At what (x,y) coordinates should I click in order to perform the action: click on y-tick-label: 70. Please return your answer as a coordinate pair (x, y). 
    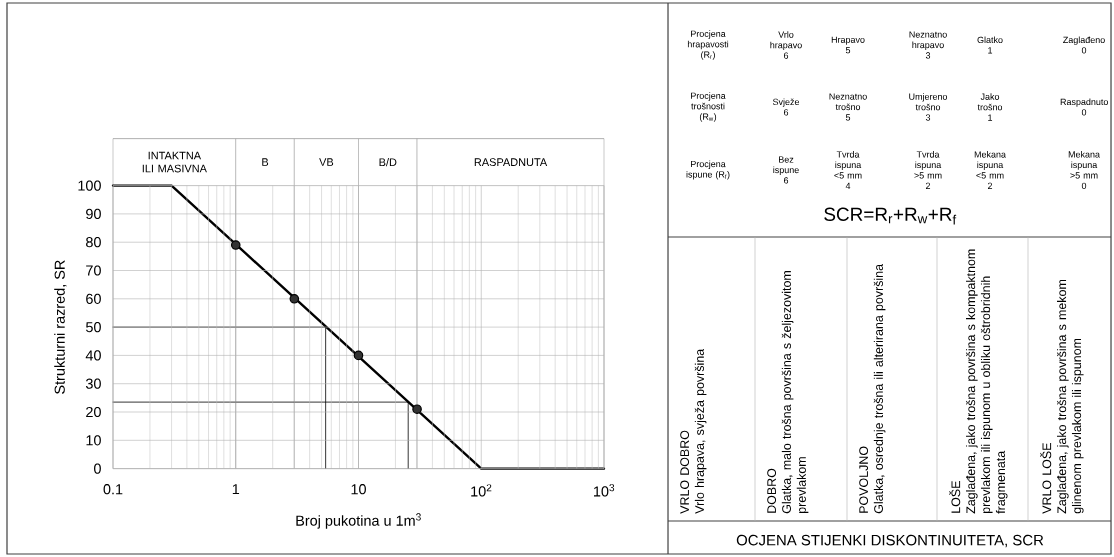
    Looking at the image, I should click on (93, 270).